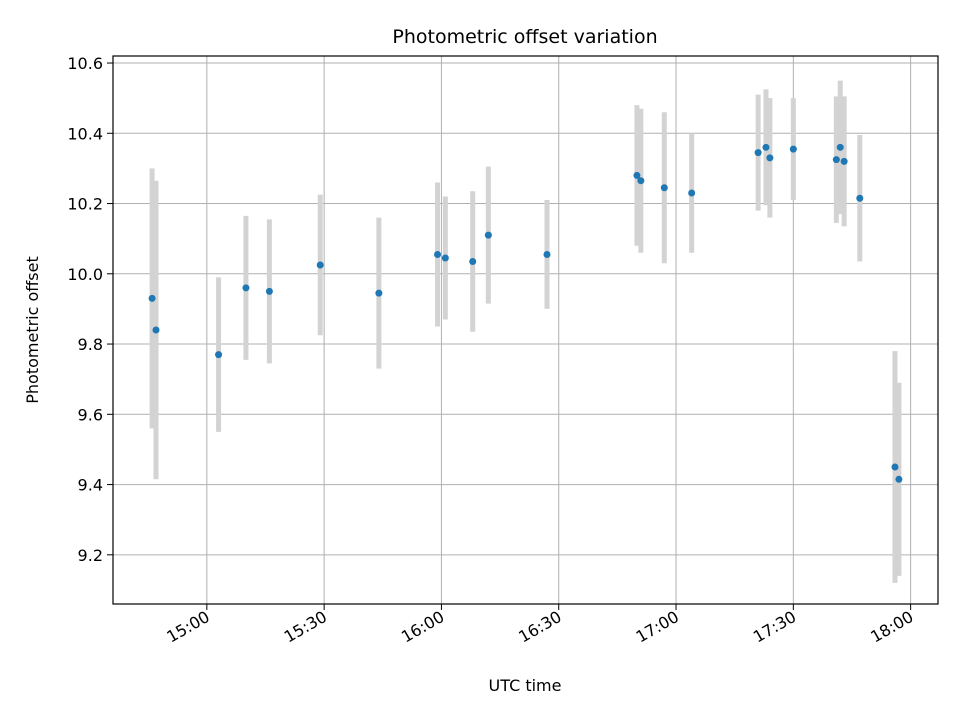 This screenshot has width=960, height=720. Describe the element at coordinates (32, 330) in the screenshot. I see `y-axis-title: Photometric offset` at that location.